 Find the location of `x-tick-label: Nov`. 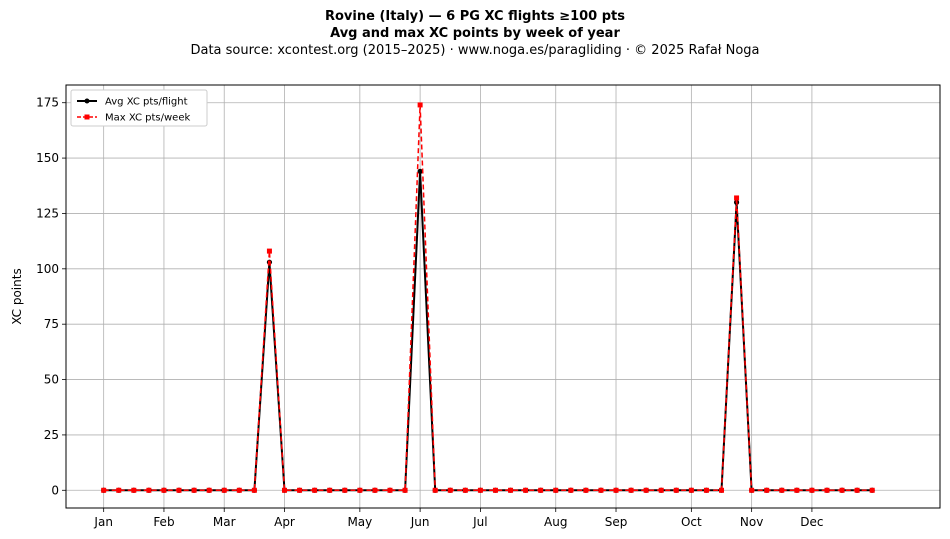

x-tick-label: Nov is located at coordinates (751, 522).